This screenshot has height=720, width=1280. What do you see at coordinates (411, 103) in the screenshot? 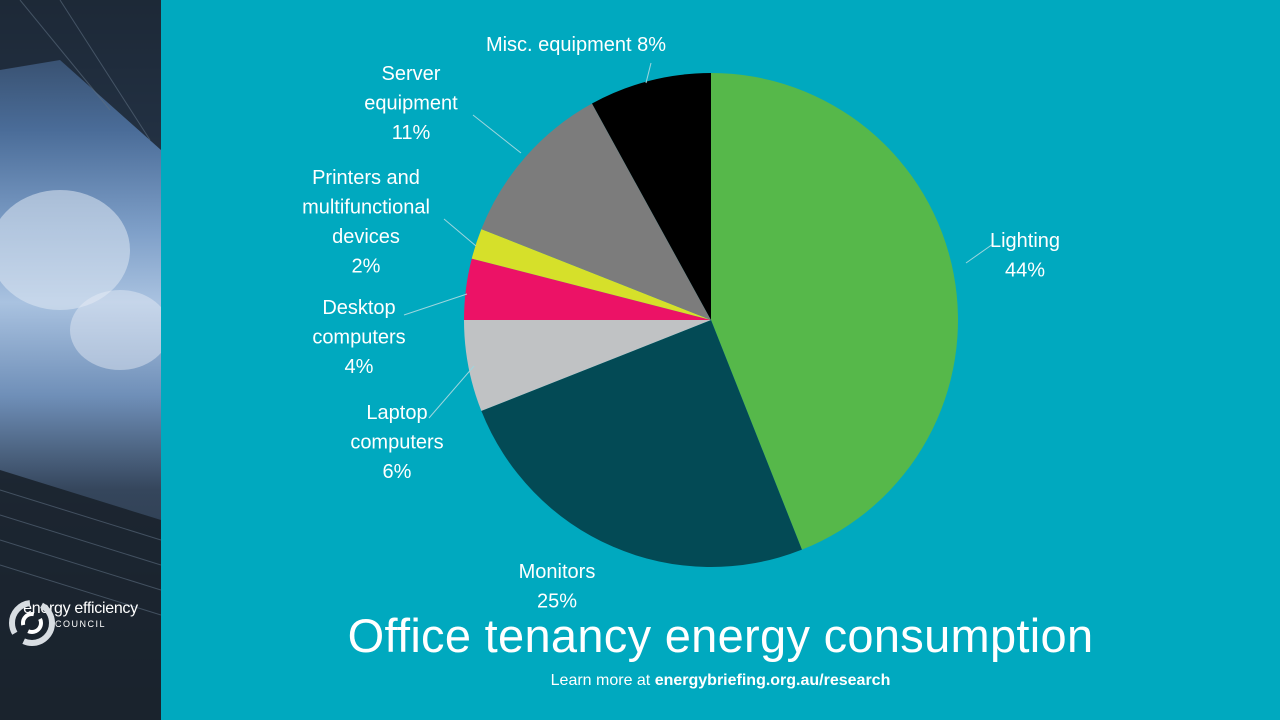
I see `data-label-server-equipment: Server equipment 11%` at bounding box center [411, 103].